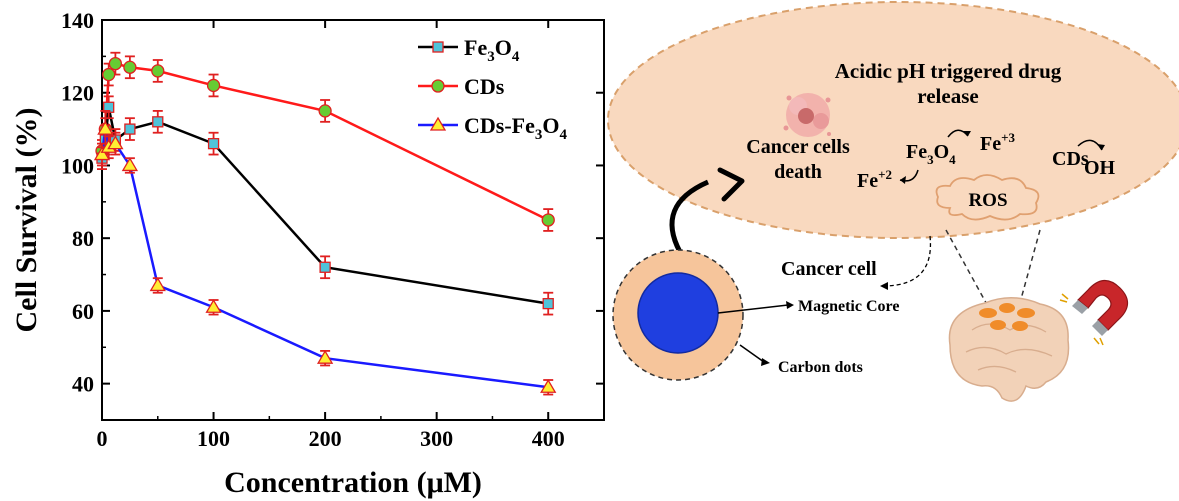  What do you see at coordinates (948, 71) in the screenshot?
I see `bubble-title-line1: Acidic pH triggered drug` at bounding box center [948, 71].